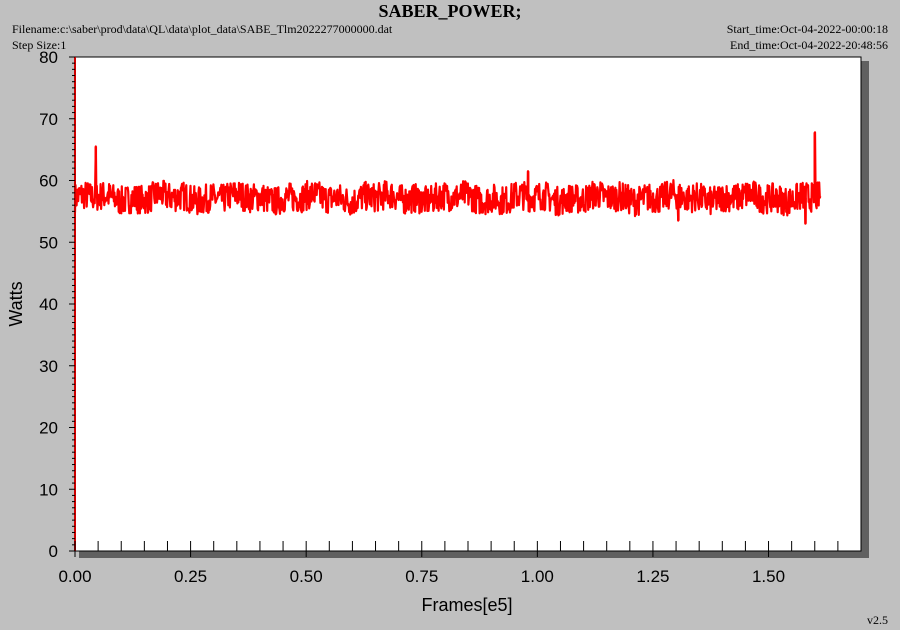 The width and height of the screenshot is (900, 630). Describe the element at coordinates (190, 576) in the screenshot. I see `x-tick-label: 0.25` at that location.